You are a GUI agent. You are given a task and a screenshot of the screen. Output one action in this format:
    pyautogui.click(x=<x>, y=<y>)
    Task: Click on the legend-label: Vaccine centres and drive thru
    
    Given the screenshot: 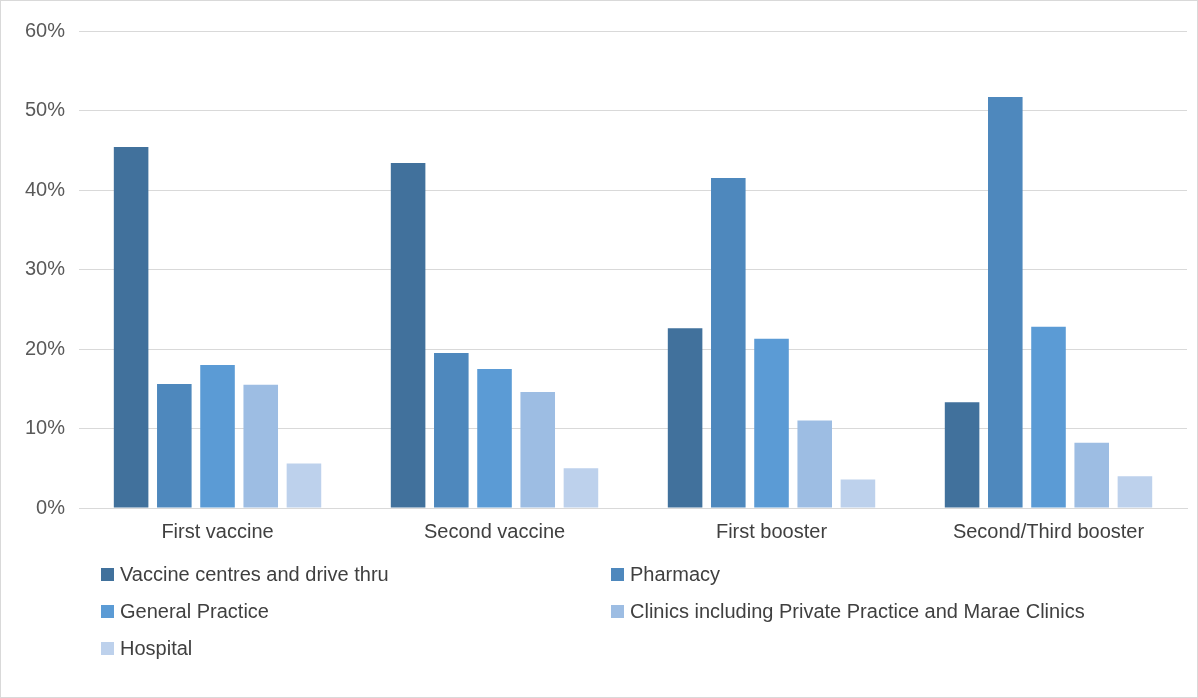 What is the action you would take?
    pyautogui.click(x=254, y=574)
    